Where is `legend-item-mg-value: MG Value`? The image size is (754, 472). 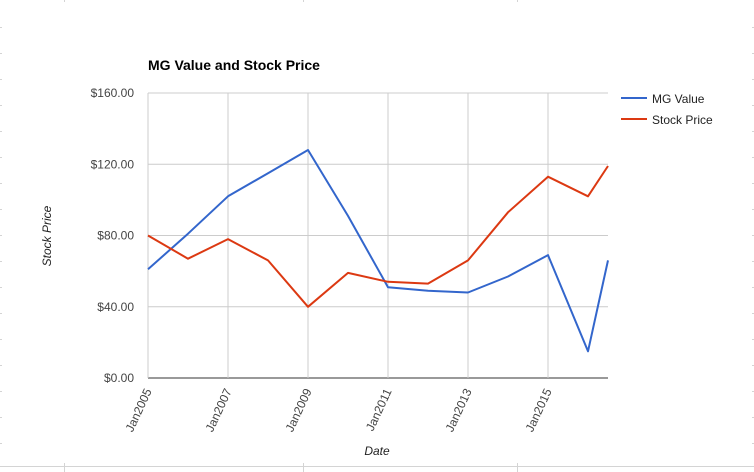
legend-item-mg-value: MG Value is located at coordinates (663, 99).